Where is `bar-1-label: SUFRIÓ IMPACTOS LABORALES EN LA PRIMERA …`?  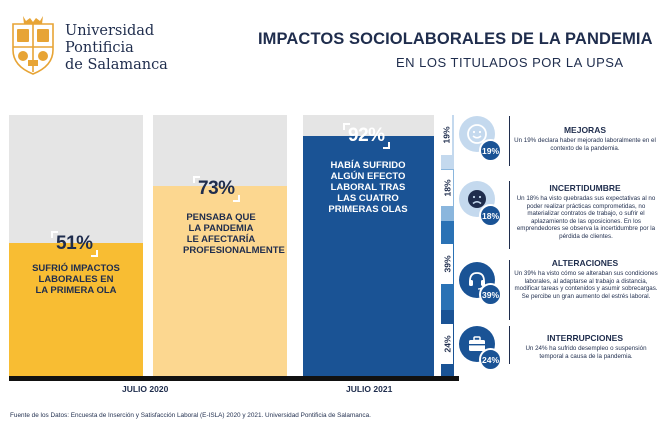 bar-1-label: SUFRIÓ IMPACTOS LABORALES EN LA PRIMERA … is located at coordinates (76, 279).